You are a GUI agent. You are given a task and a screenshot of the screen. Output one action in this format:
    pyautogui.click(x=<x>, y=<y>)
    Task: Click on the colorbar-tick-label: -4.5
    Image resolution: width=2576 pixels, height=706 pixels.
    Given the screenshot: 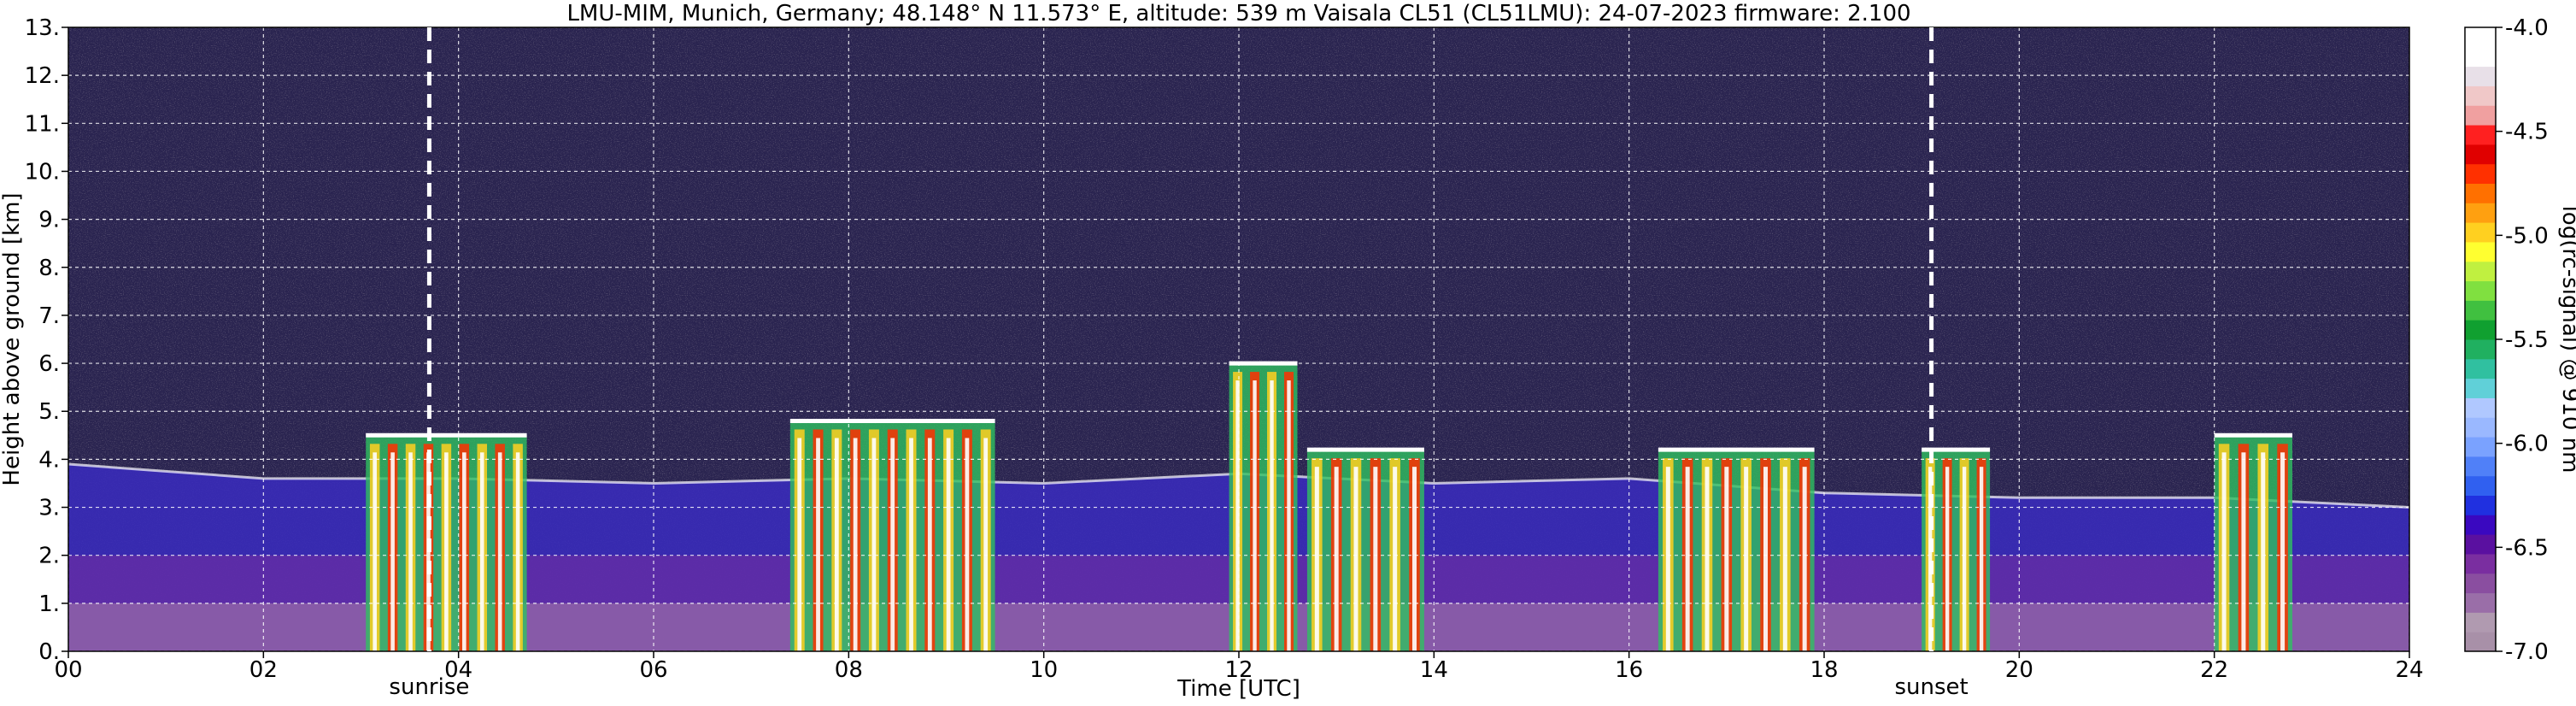 What is the action you would take?
    pyautogui.click(x=2527, y=132)
    